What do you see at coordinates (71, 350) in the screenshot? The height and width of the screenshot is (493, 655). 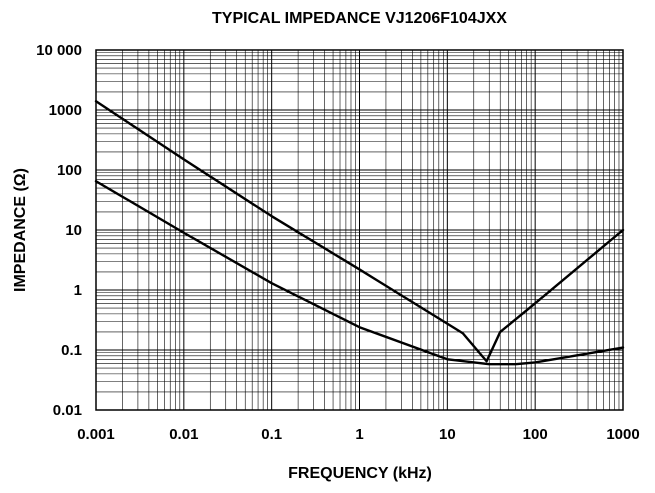 I see `y-tick-label: 0.1` at bounding box center [71, 350].